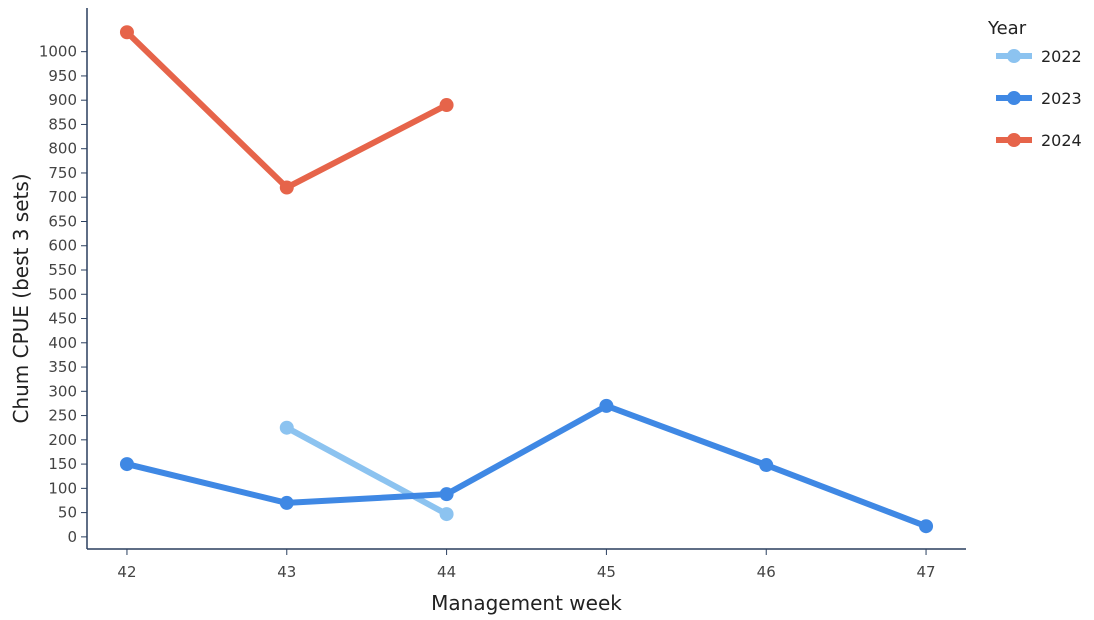  I want to click on y-tick-label: 1000, so click(58, 52).